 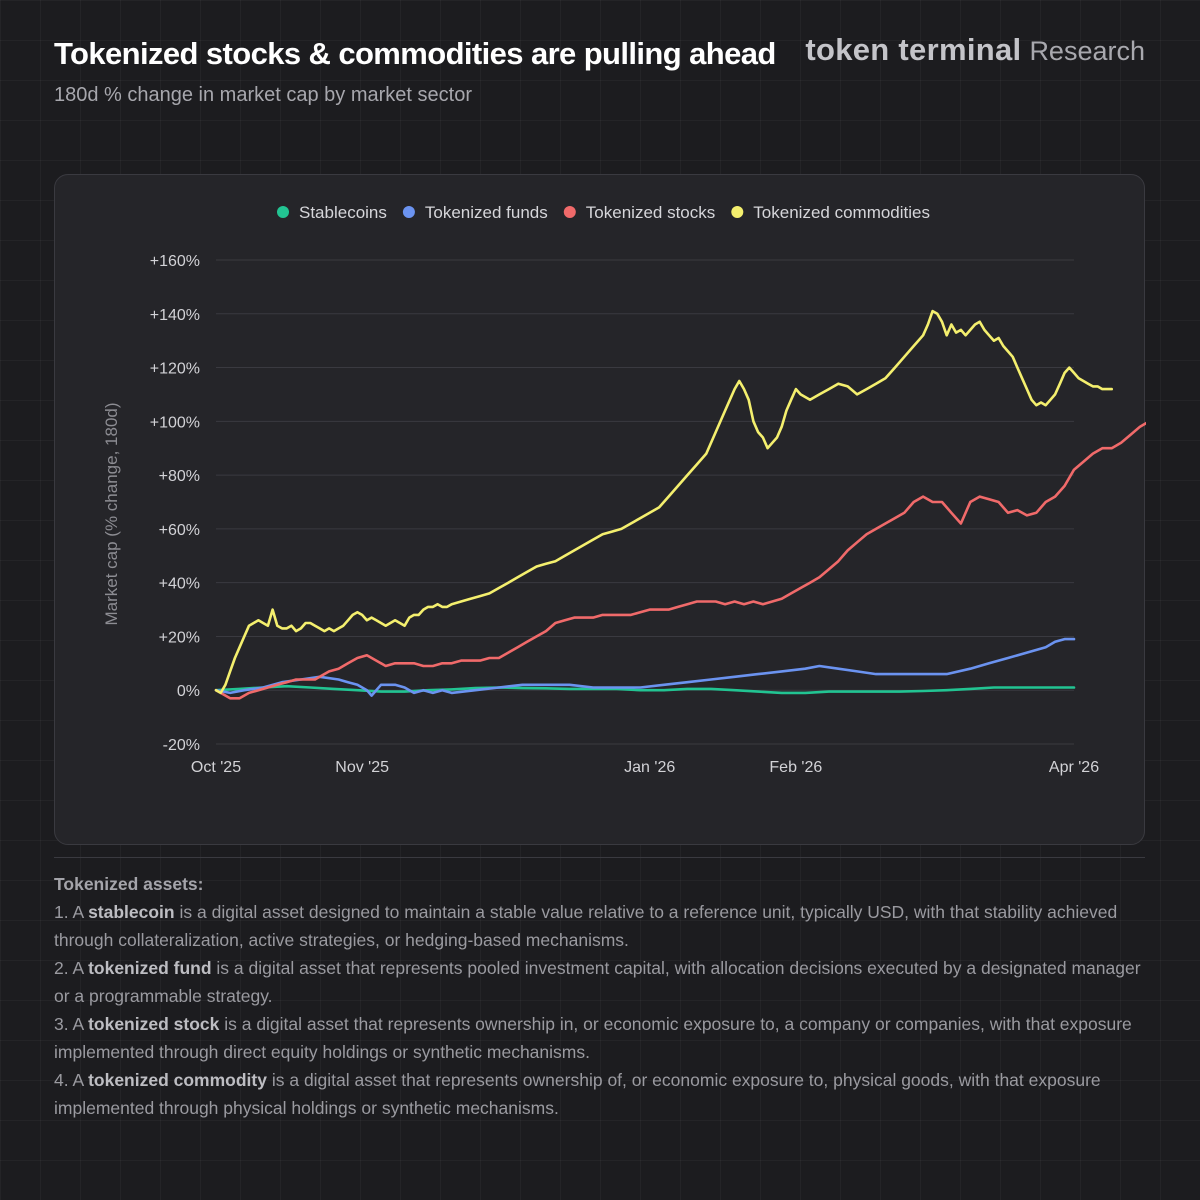 What do you see at coordinates (486, 212) in the screenshot?
I see `legend-label: Tokenized funds` at bounding box center [486, 212].